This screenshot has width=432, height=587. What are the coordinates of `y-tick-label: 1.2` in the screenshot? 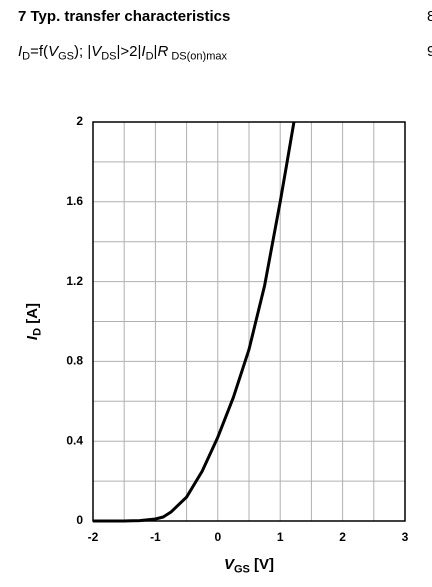 It's located at (74, 281).